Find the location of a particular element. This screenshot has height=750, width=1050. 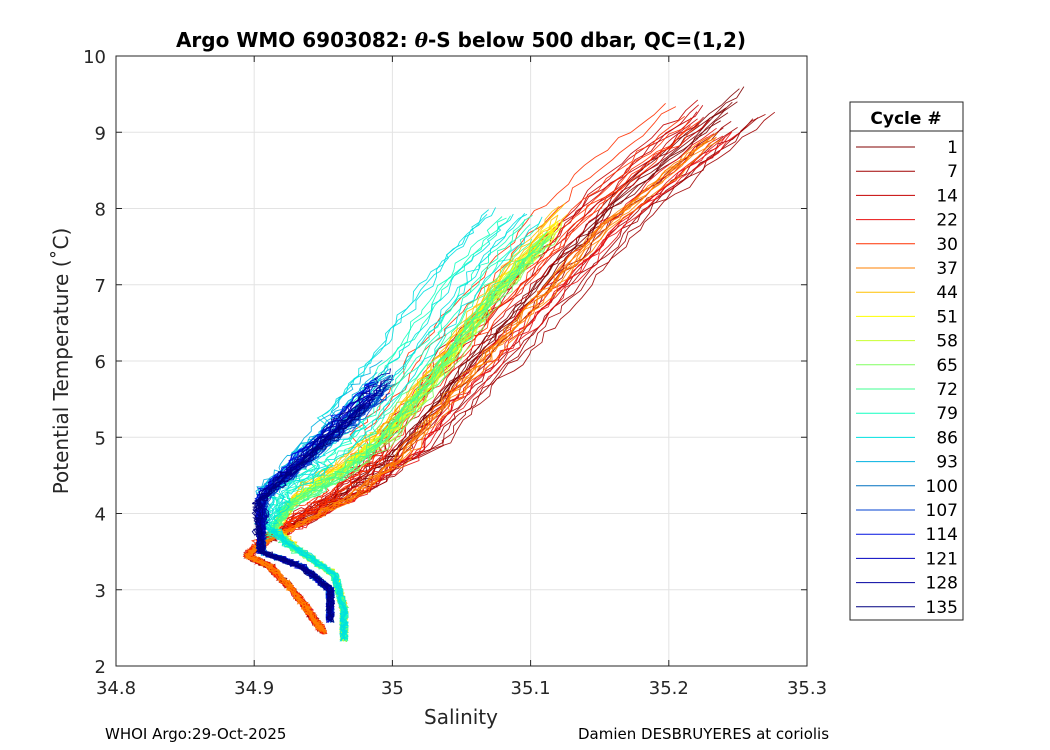

legend-label-37: 37 is located at coordinates (947, 269).